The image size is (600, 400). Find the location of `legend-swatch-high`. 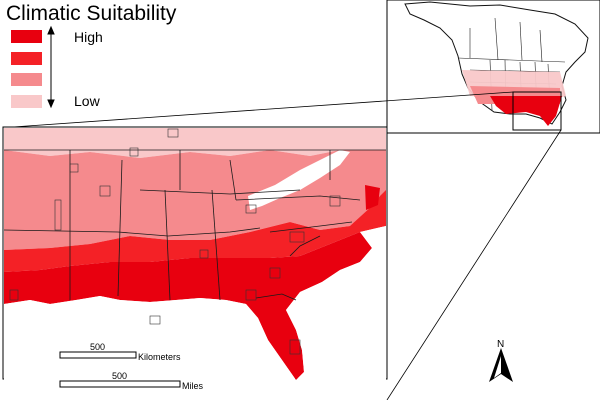

legend-swatch-high is located at coordinates (26, 36).